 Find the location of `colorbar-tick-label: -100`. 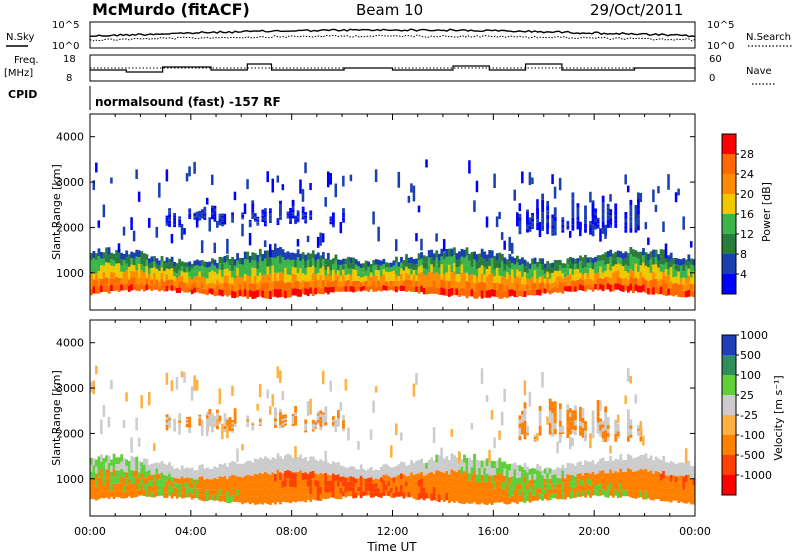

colorbar-tick-label: -100 is located at coordinates (752, 435).